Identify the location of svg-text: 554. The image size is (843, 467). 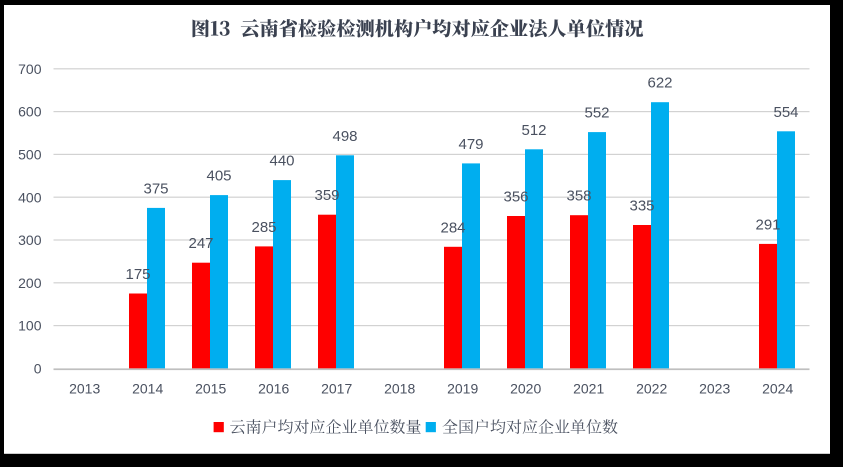
(785, 112).